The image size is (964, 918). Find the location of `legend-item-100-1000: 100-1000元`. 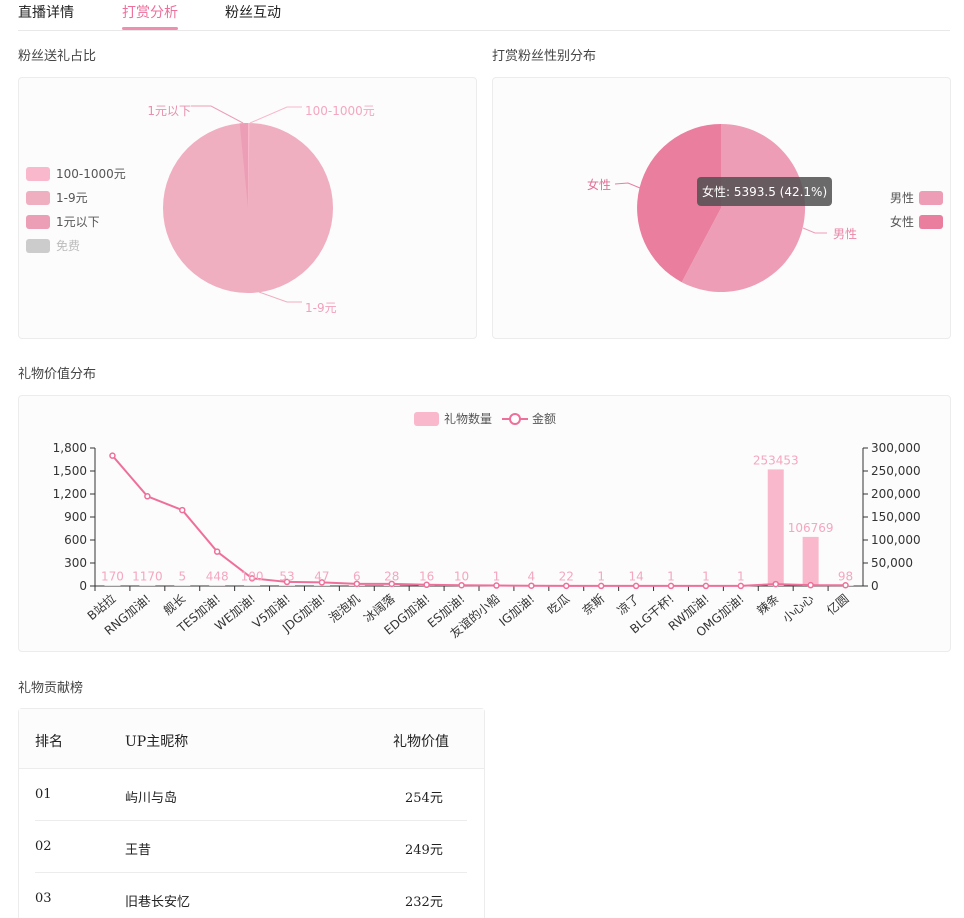

legend-item-100-1000: 100-1000元 is located at coordinates (76, 173).